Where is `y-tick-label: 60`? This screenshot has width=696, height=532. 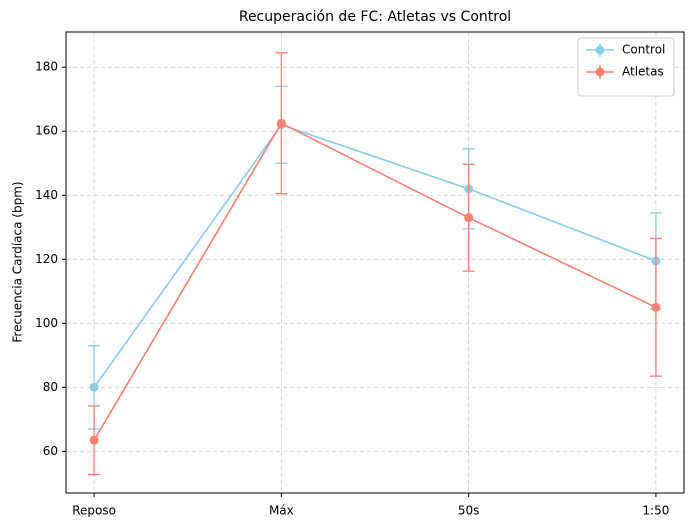
y-tick-label: 60 is located at coordinates (50, 451).